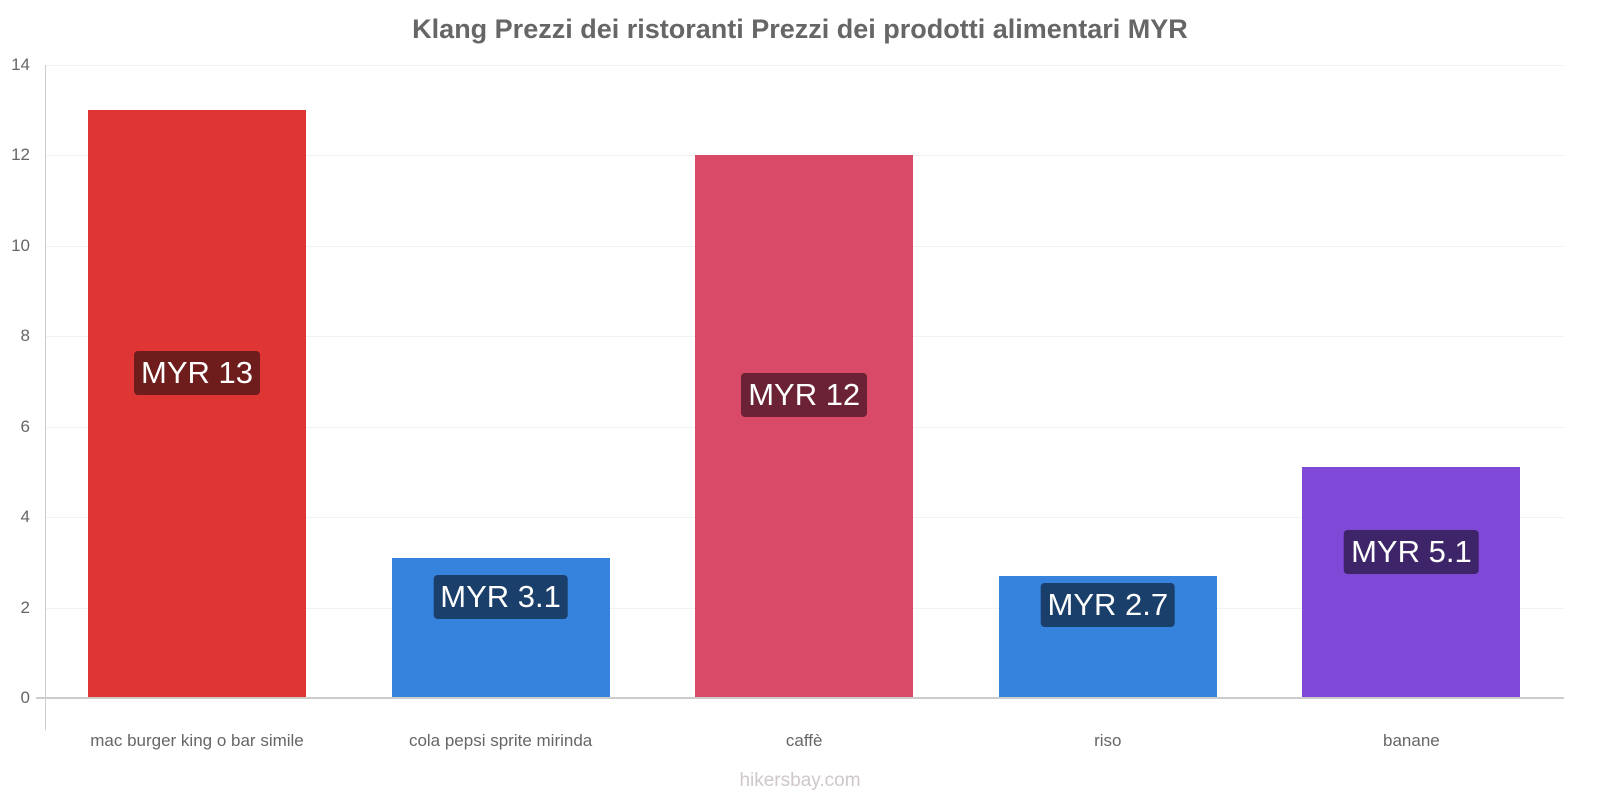 Image resolution: width=1600 pixels, height=800 pixels. Describe the element at coordinates (20, 245) in the screenshot. I see `y-tick-label: 10` at that location.